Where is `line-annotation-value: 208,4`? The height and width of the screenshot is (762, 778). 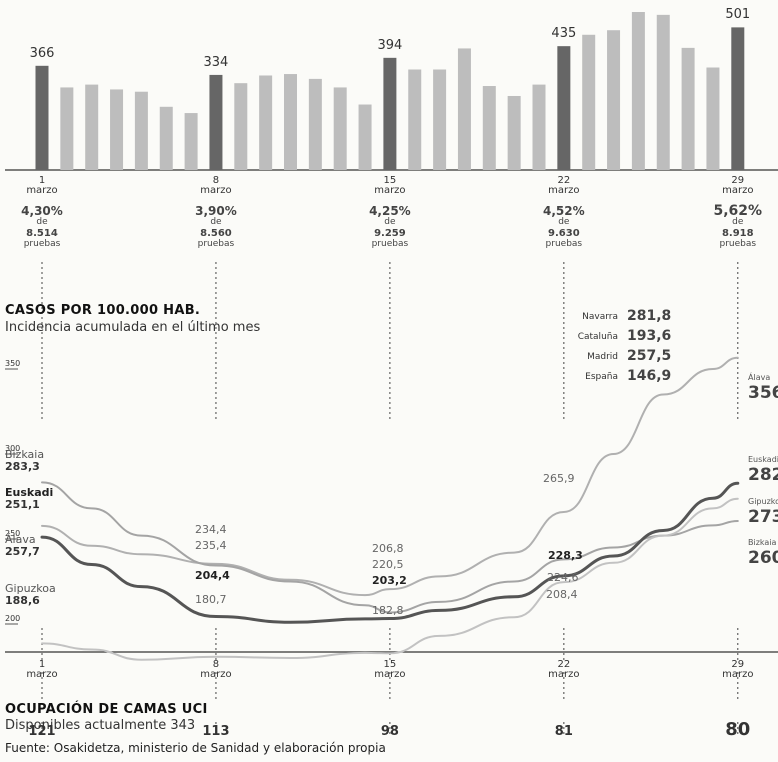 line-annotation-value: 208,4 is located at coordinates (562, 594).